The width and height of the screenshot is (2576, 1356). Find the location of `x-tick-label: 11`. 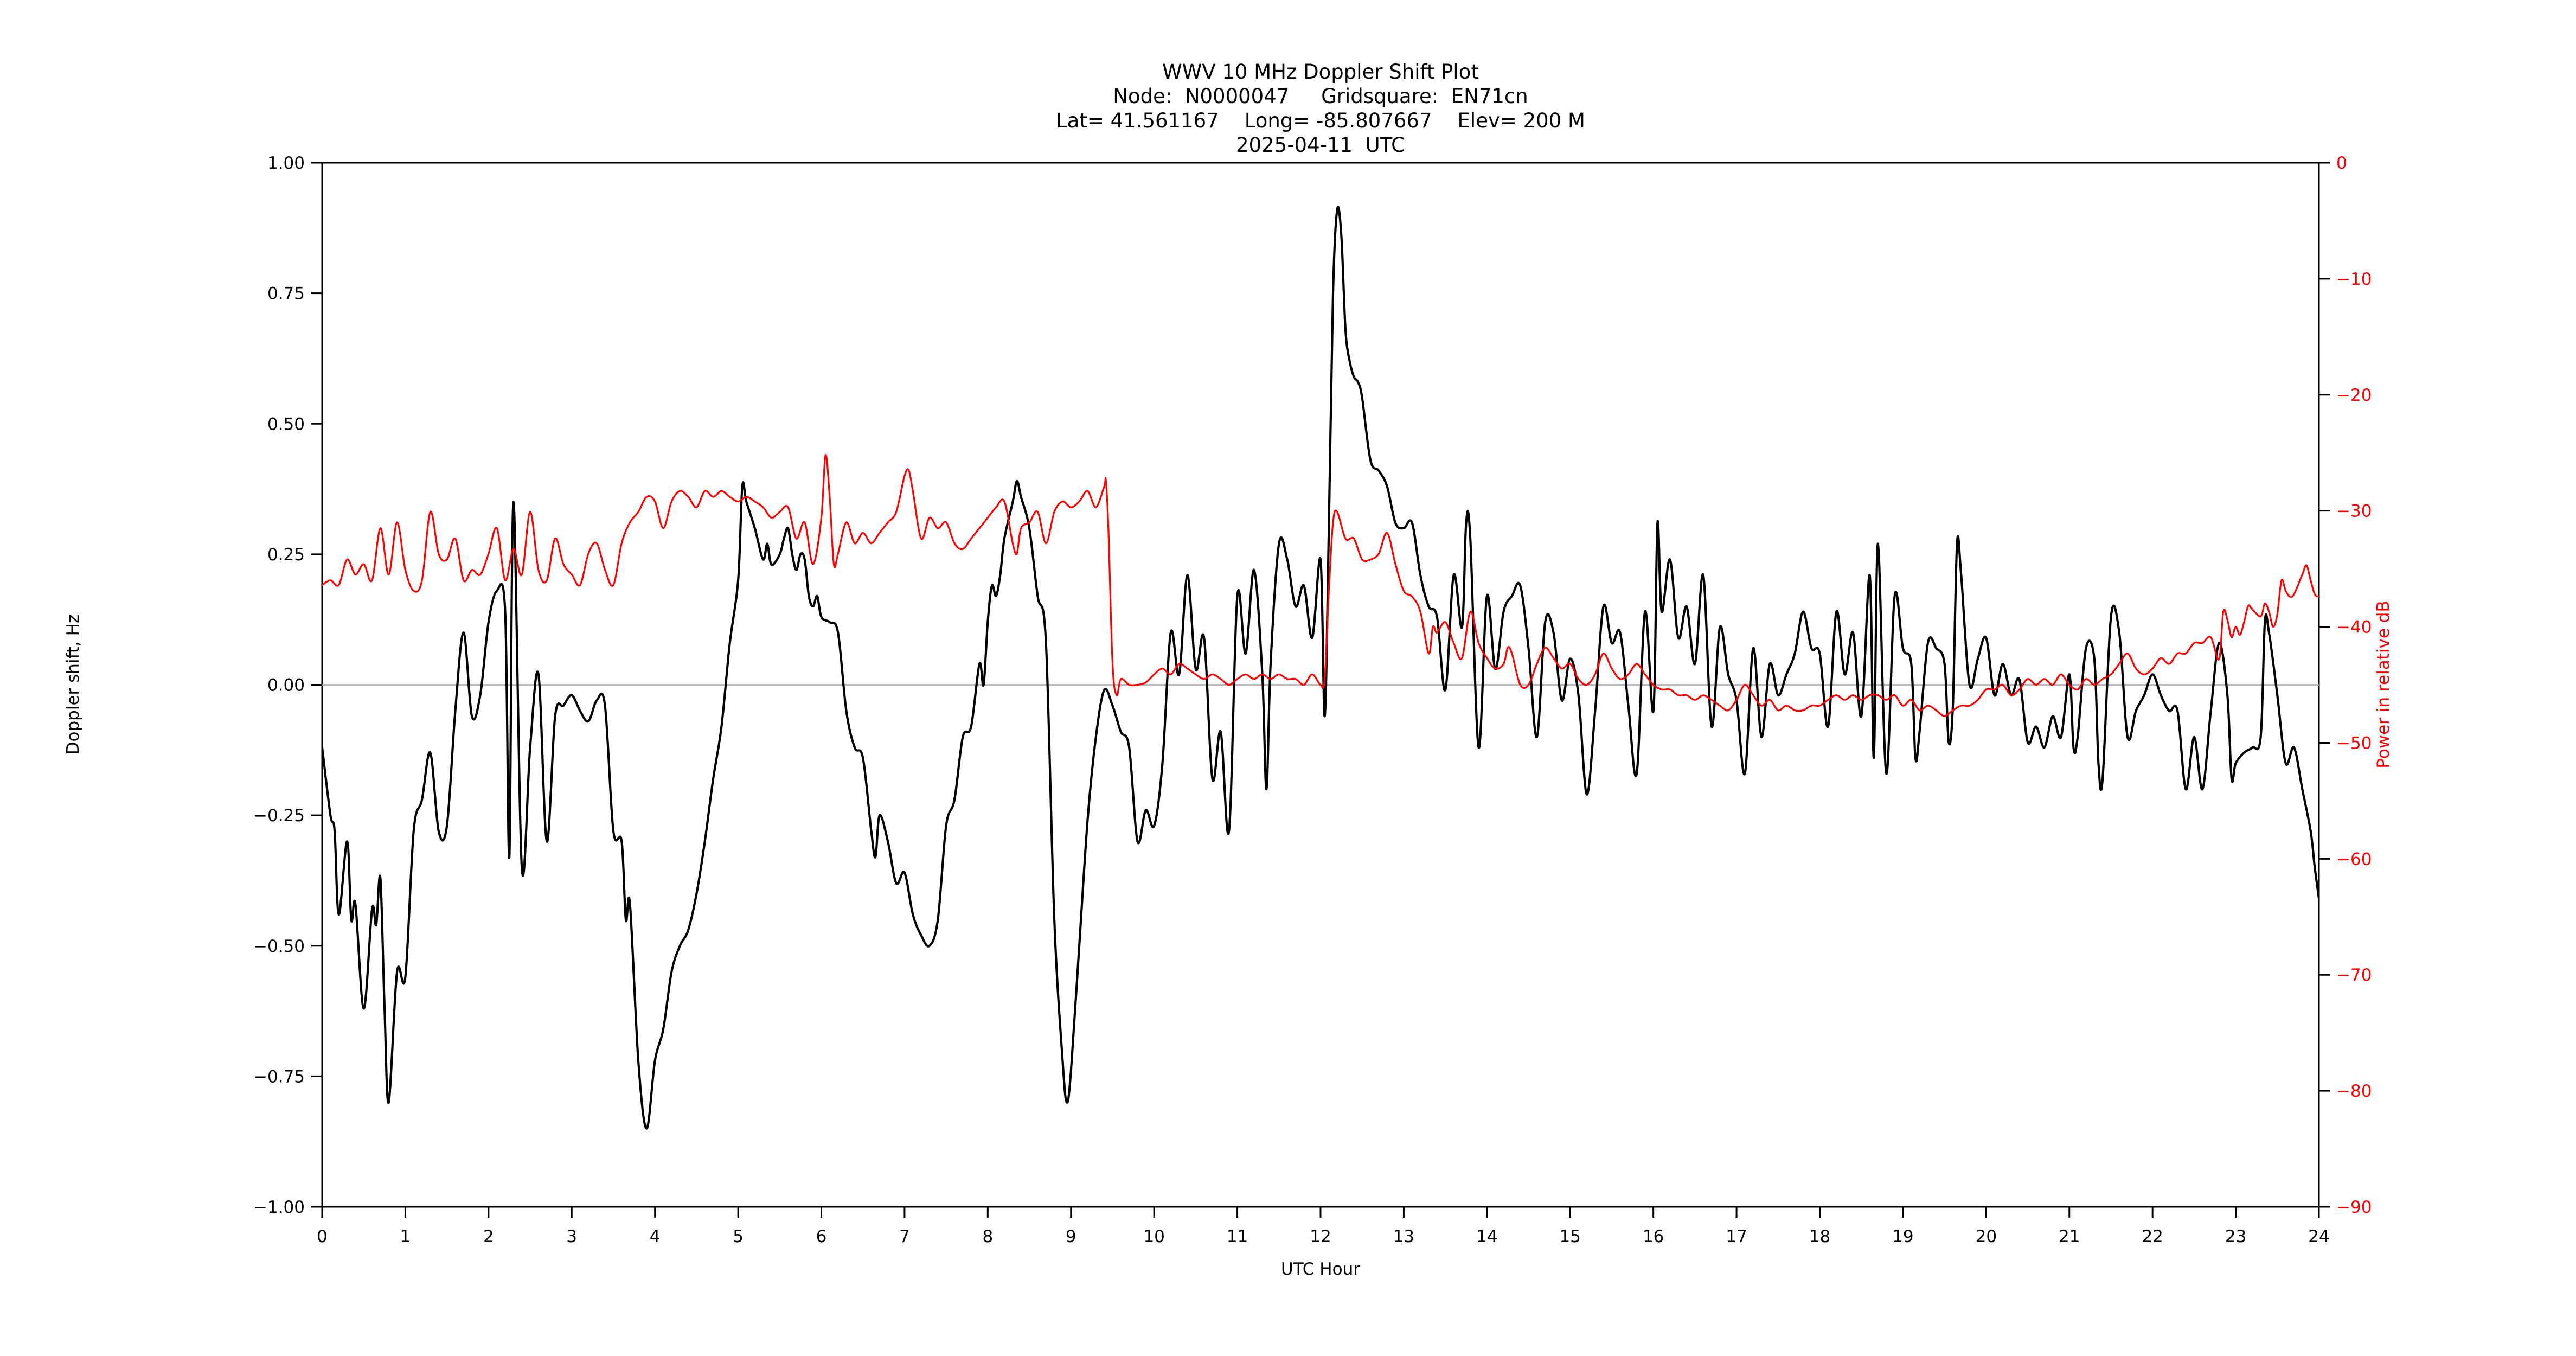

x-tick-label: 11 is located at coordinates (1237, 1236).